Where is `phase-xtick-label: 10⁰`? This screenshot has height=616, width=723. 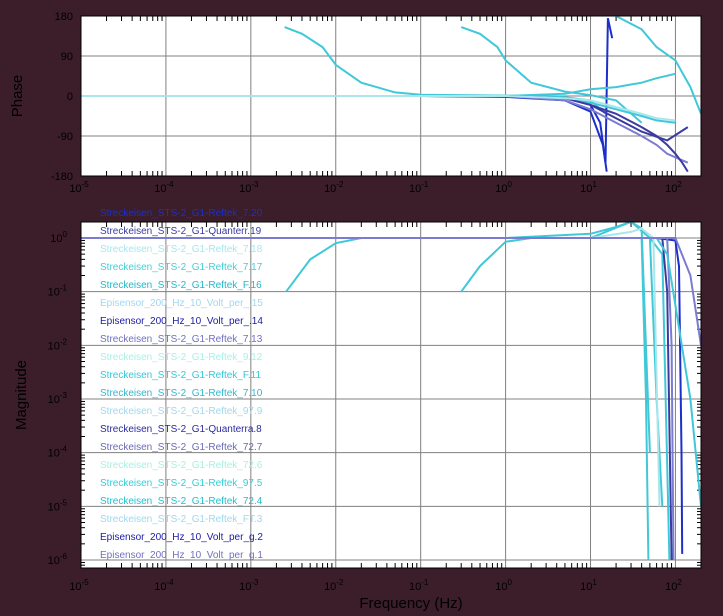
phase-xtick-label: 10⁰ is located at coordinates (503, 187).